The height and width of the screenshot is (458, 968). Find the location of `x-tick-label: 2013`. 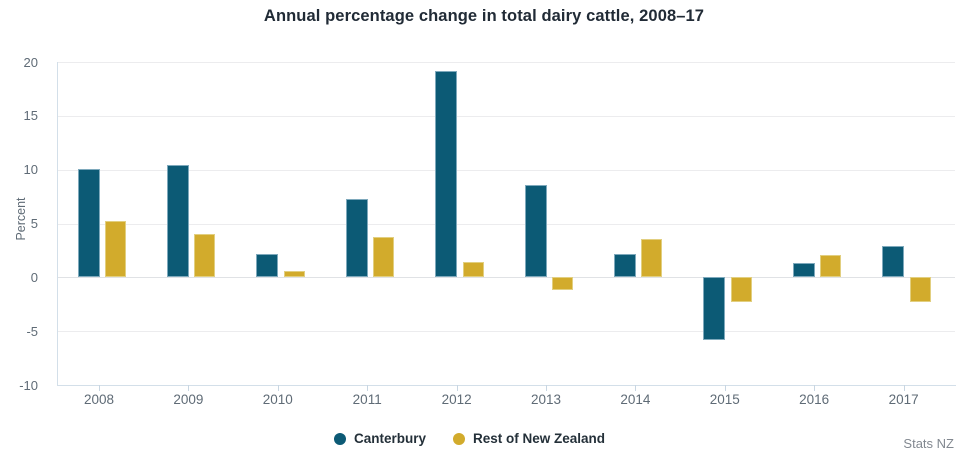

x-tick-label: 2013 is located at coordinates (546, 399).